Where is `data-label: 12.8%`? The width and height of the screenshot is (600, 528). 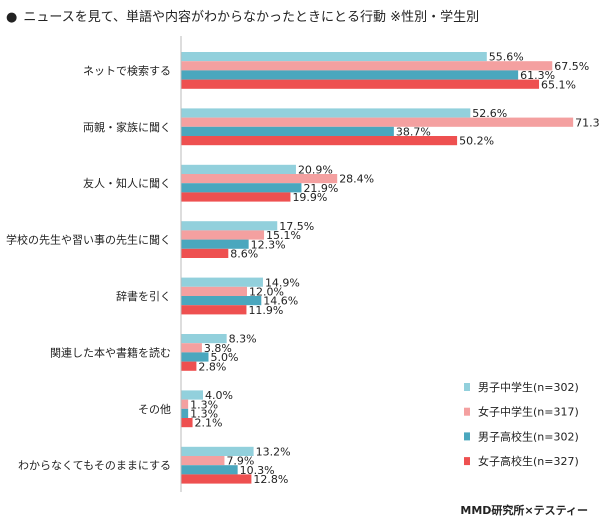 data-label: 12.8% is located at coordinates (270, 479).